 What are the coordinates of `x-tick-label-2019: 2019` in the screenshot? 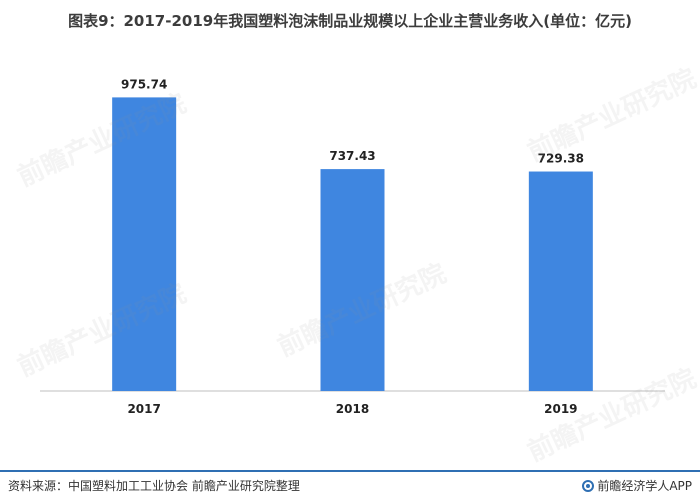 It's located at (560, 409).